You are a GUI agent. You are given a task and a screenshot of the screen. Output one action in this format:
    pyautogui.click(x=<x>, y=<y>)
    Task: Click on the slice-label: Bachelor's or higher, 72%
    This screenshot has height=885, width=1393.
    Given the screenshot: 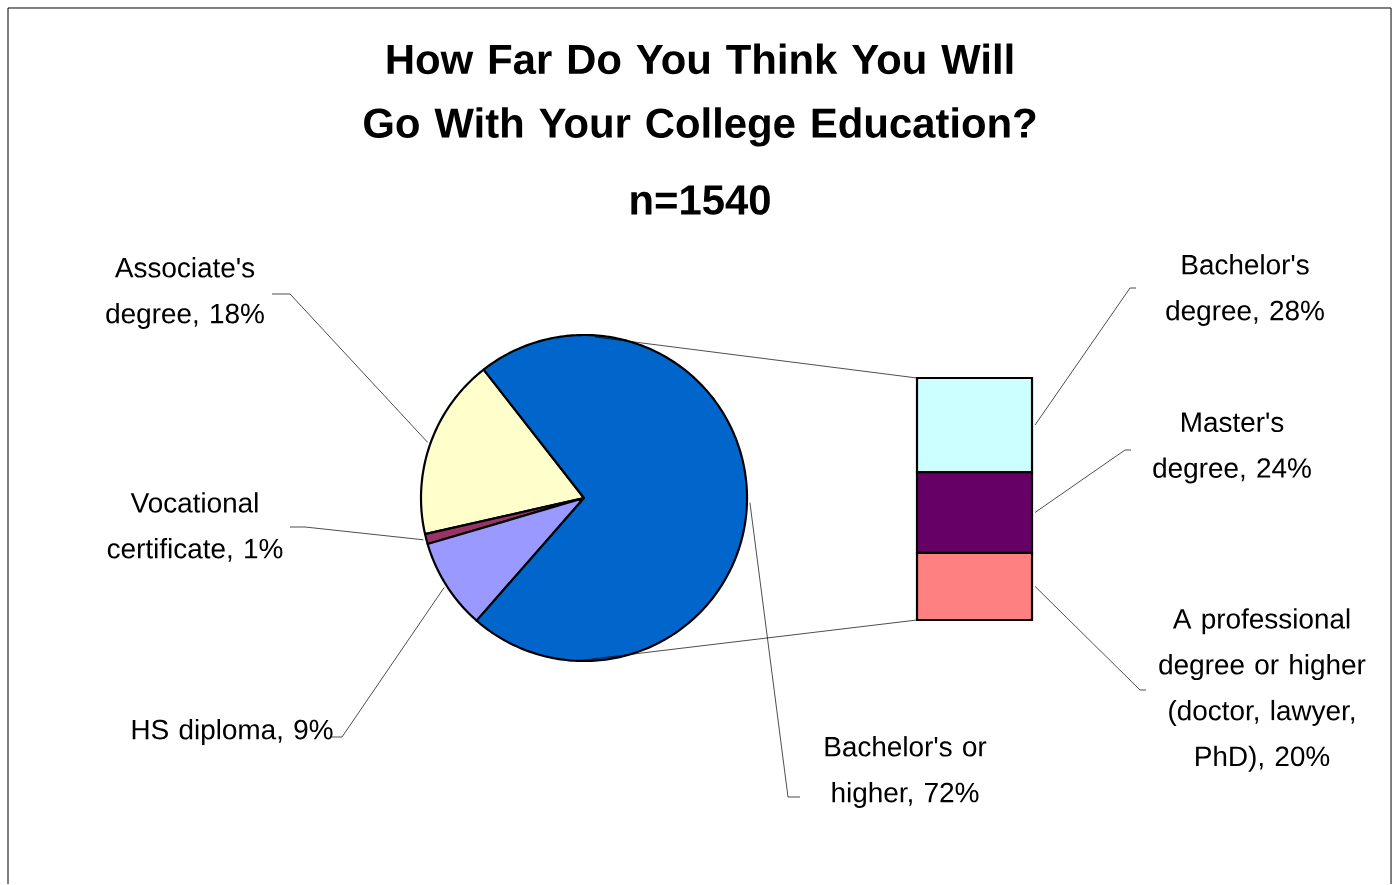 What is the action you would take?
    pyautogui.click(x=906, y=772)
    